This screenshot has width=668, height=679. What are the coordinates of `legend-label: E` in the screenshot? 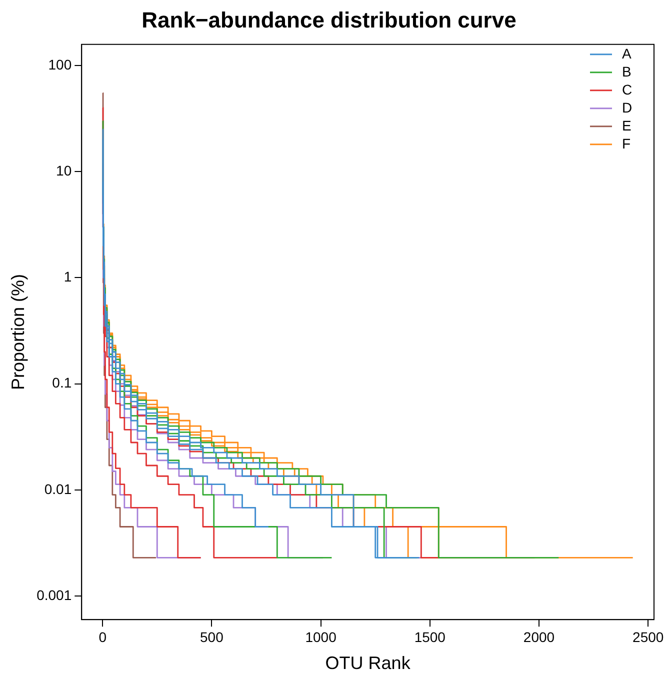 It's located at (627, 125).